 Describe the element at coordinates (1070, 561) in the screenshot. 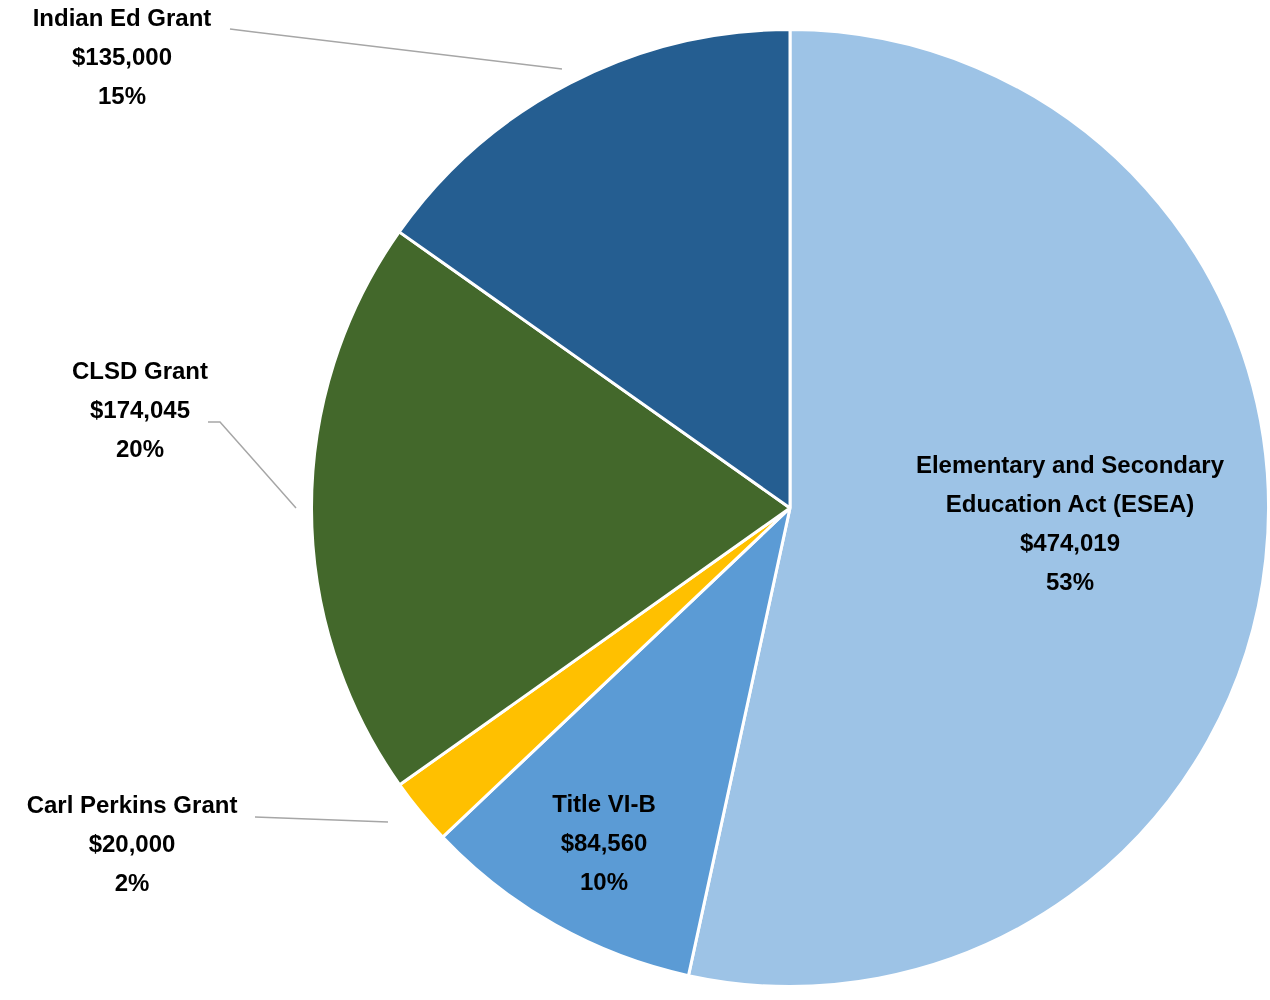

I see `data-label: $474,019 53%` at that location.